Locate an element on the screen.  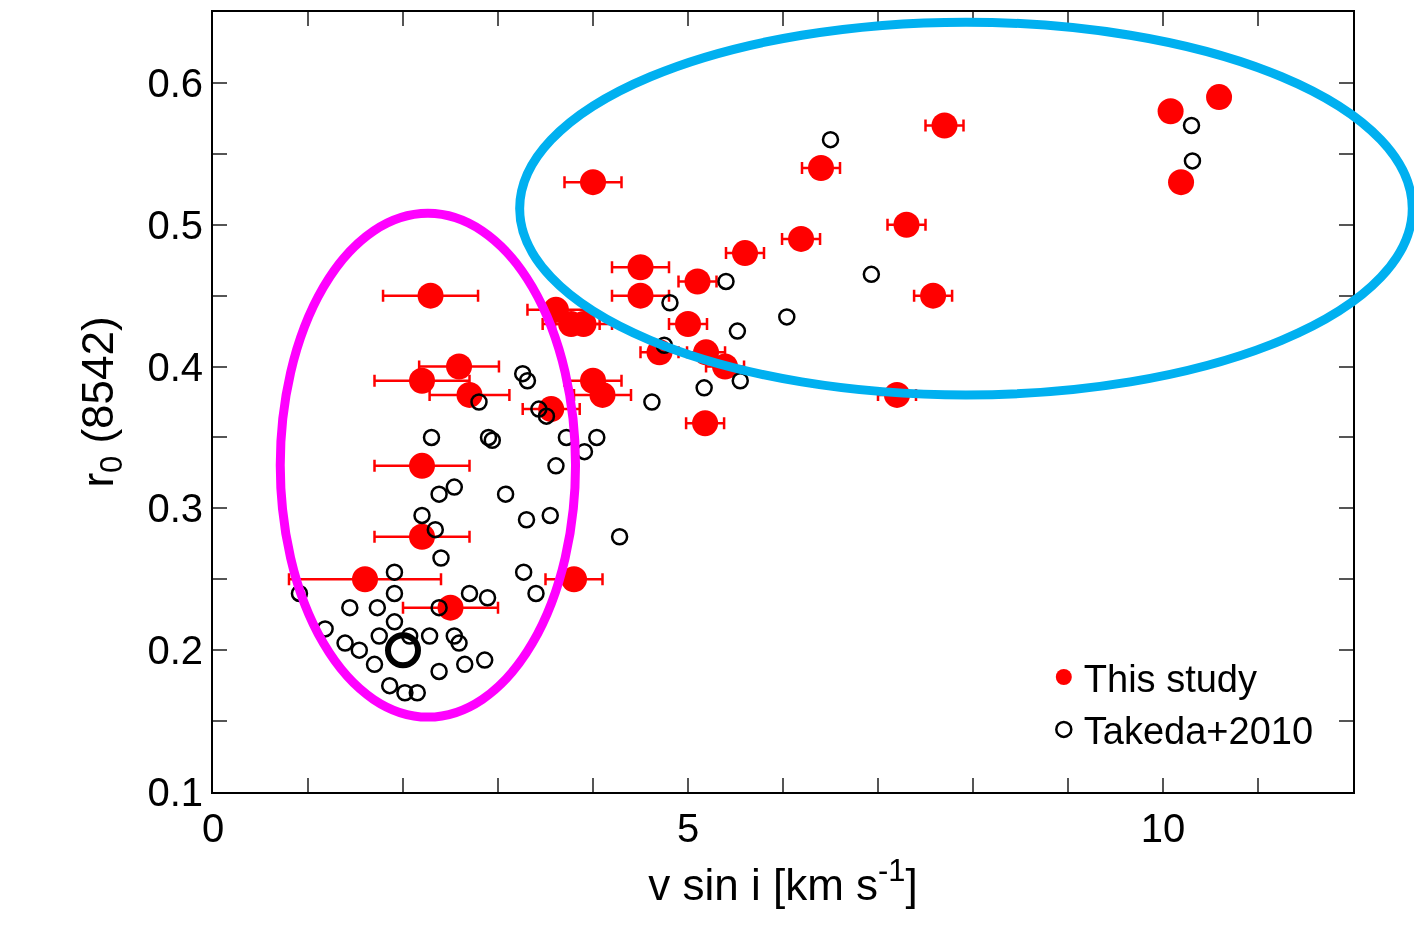
y-tick-label: 0.6 is located at coordinates (175, 82).